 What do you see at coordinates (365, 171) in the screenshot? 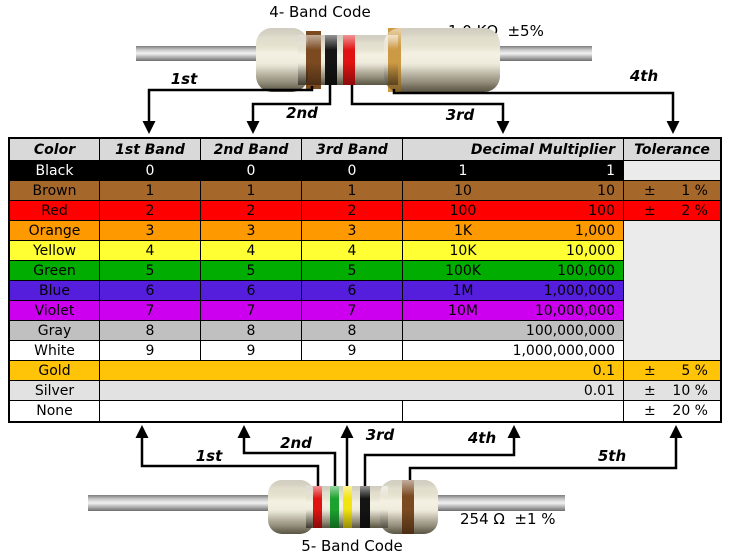
I see `table-row-black: Black 0 0 0 1 1` at bounding box center [365, 171].